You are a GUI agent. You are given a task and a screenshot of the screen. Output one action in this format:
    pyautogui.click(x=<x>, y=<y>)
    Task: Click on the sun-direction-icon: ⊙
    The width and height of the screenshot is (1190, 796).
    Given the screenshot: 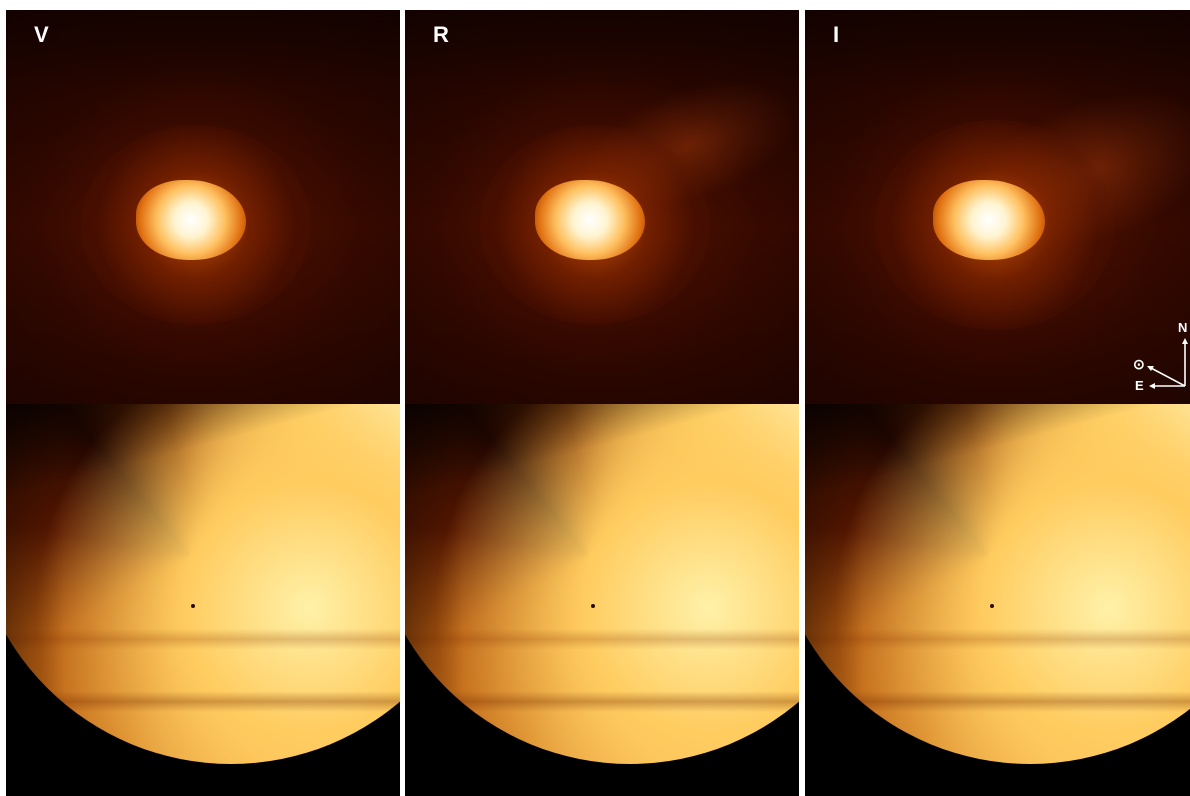 What is the action you would take?
    pyautogui.click(x=1139, y=364)
    